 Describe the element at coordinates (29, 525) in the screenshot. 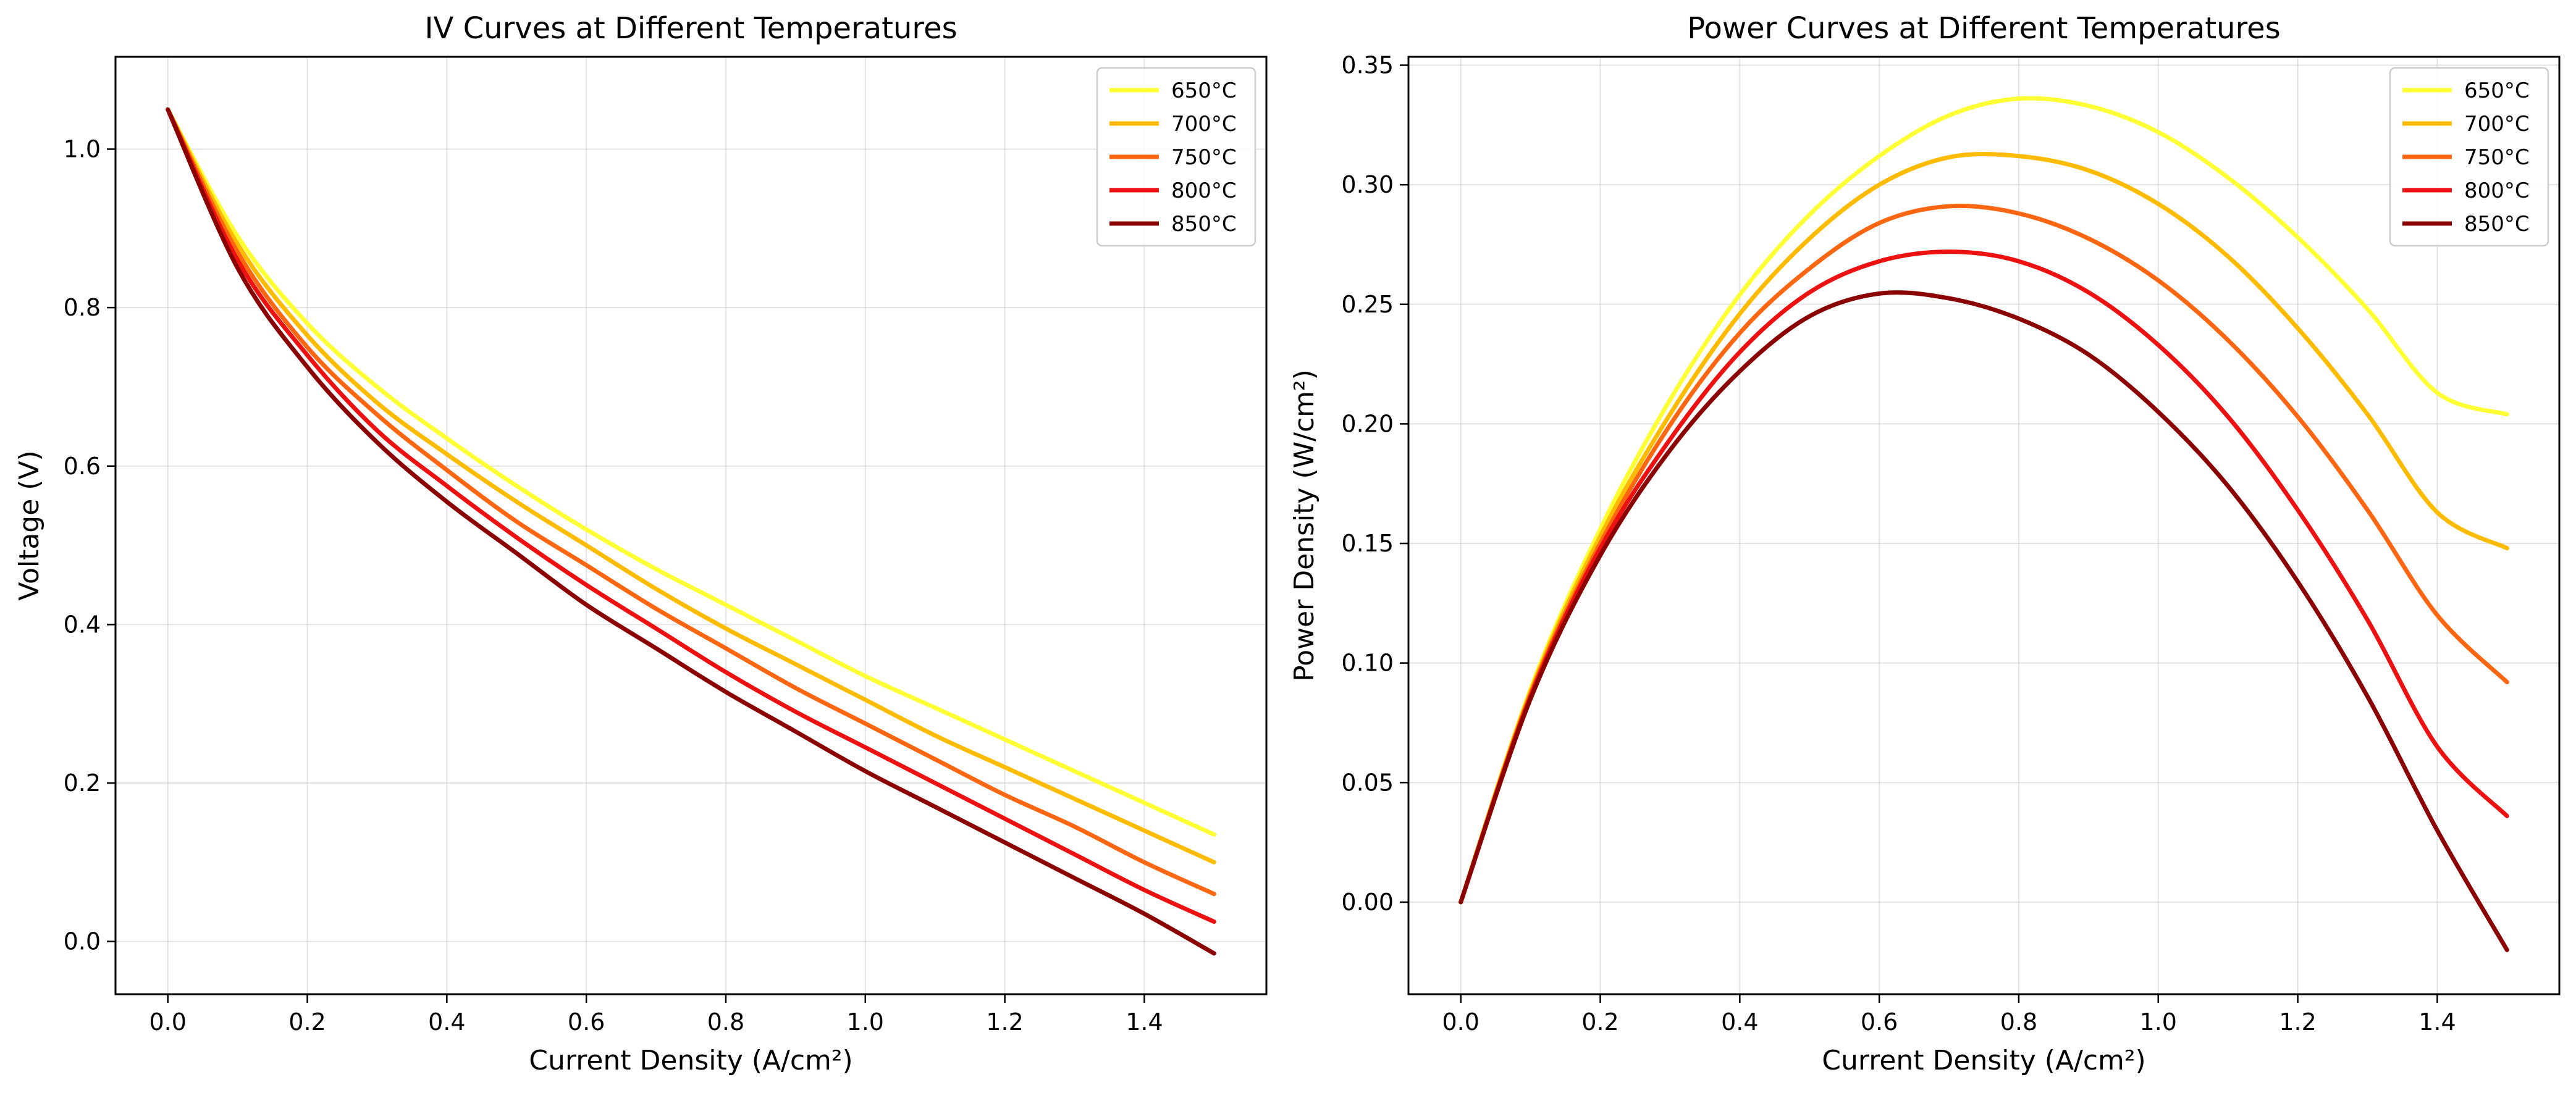

I see `y-axis-label: Voltage (V)` at that location.